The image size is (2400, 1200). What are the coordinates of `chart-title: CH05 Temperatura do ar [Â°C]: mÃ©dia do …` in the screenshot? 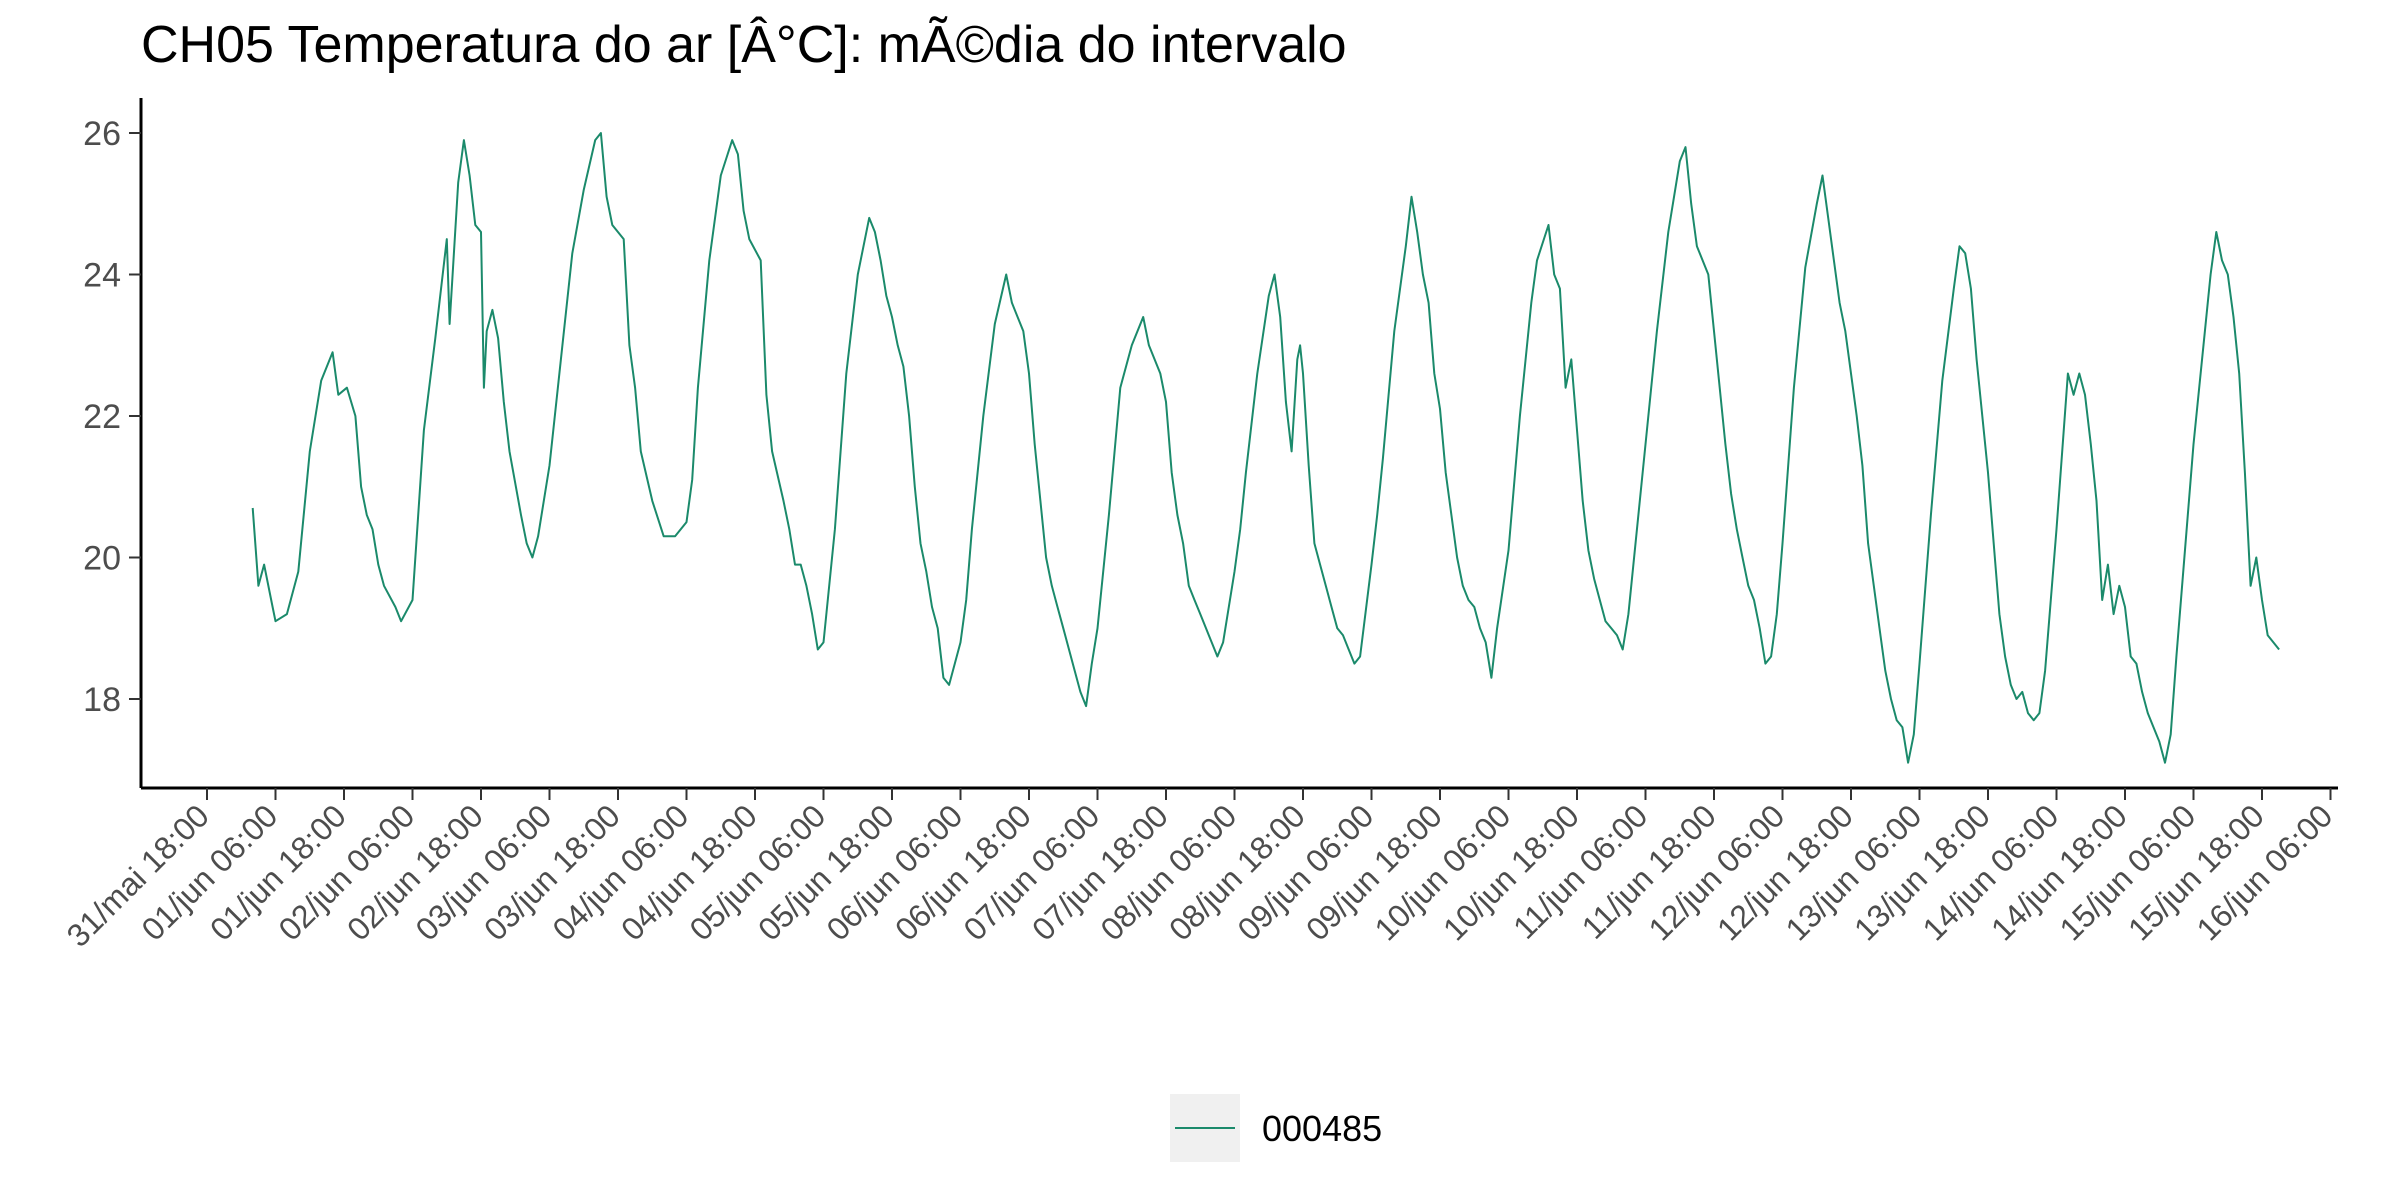 It's located at (744, 45).